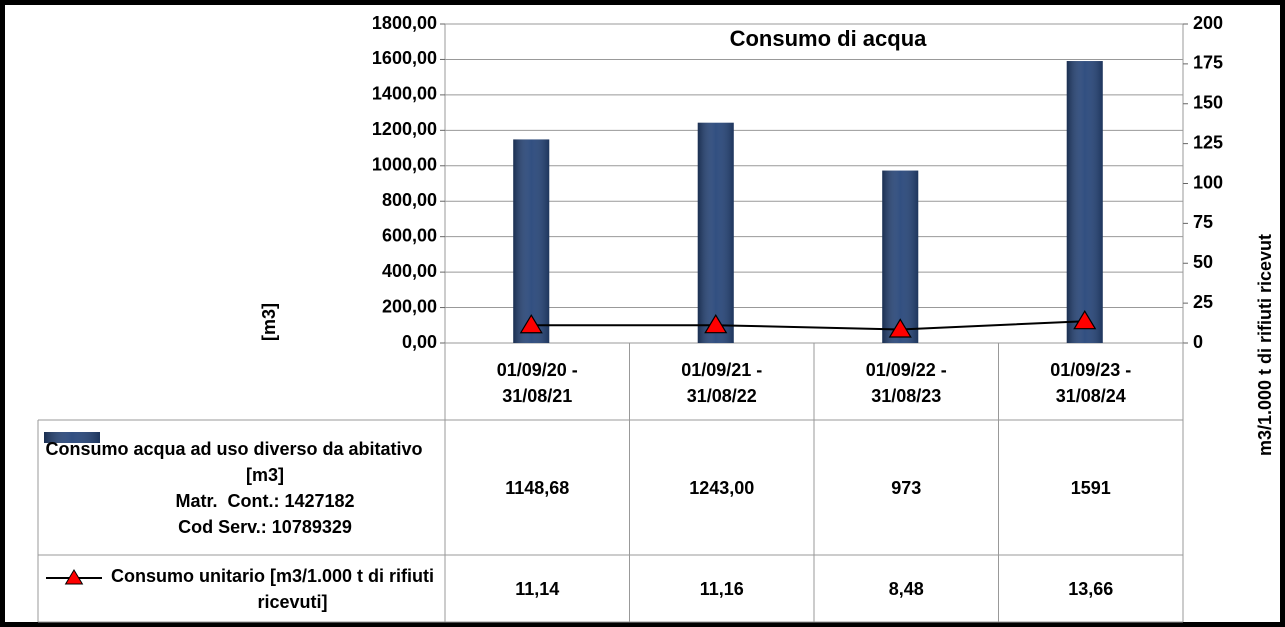  Describe the element at coordinates (1203, 302) in the screenshot. I see `y2-tick-label: 25` at that location.